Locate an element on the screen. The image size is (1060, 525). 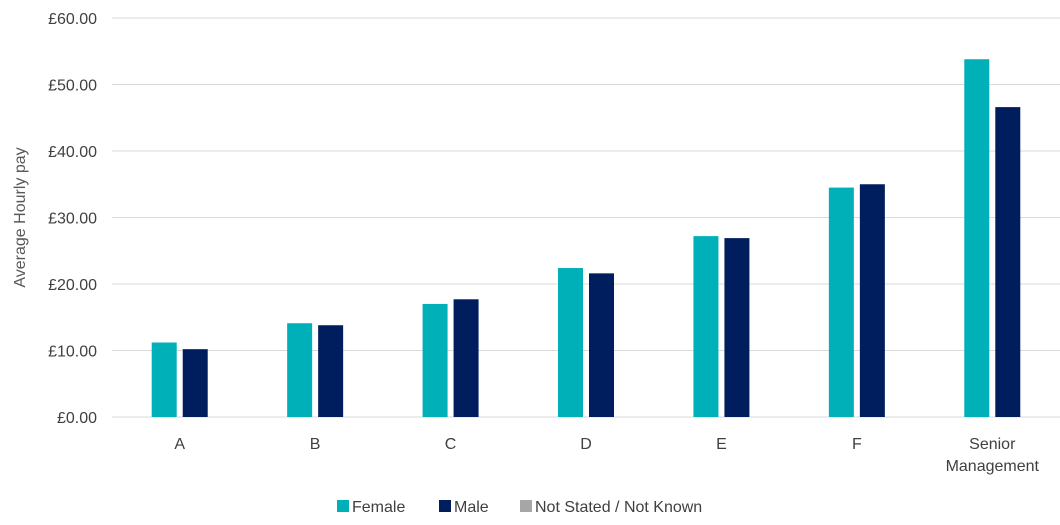
x-tick-label: A is located at coordinates (179, 444).